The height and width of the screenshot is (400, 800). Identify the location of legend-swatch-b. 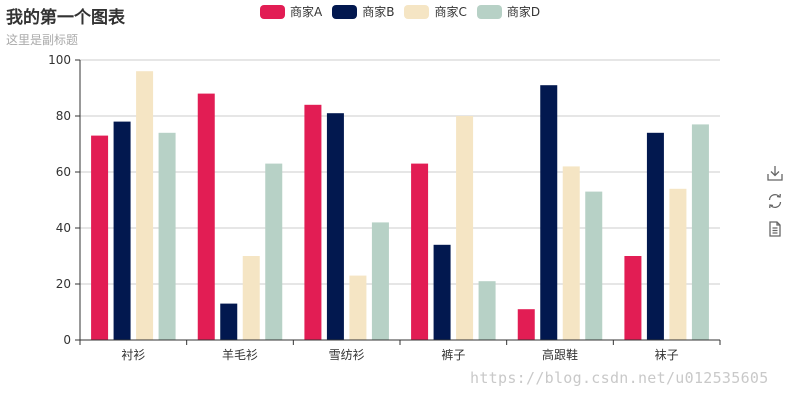
(345, 11).